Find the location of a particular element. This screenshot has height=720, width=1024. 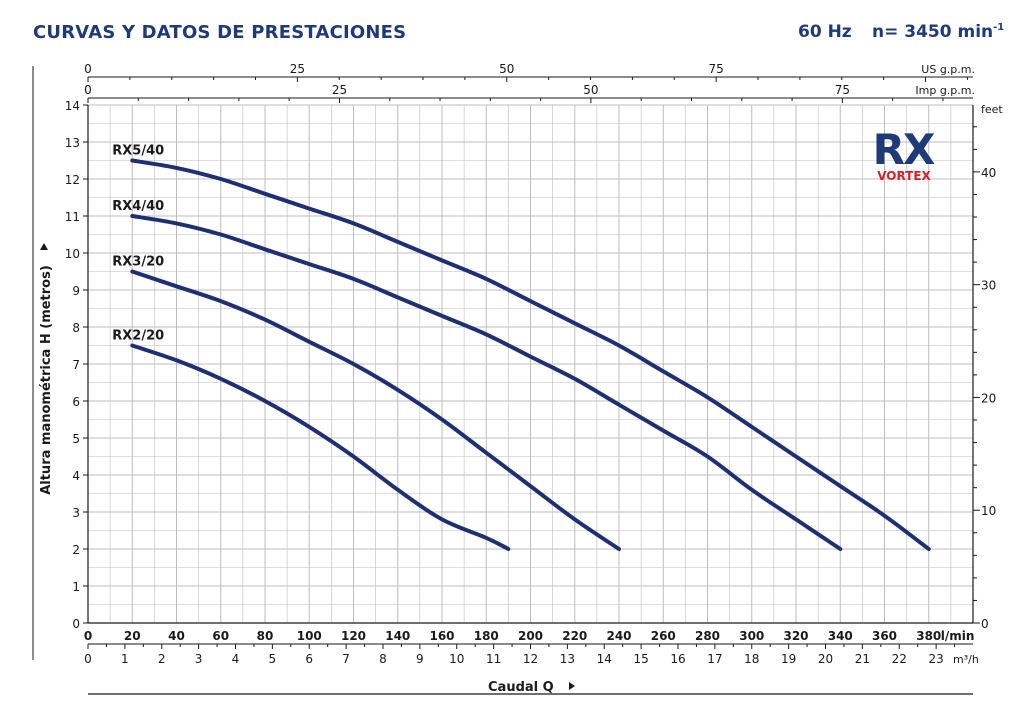

y-tick-label: 5 is located at coordinates (76, 439).